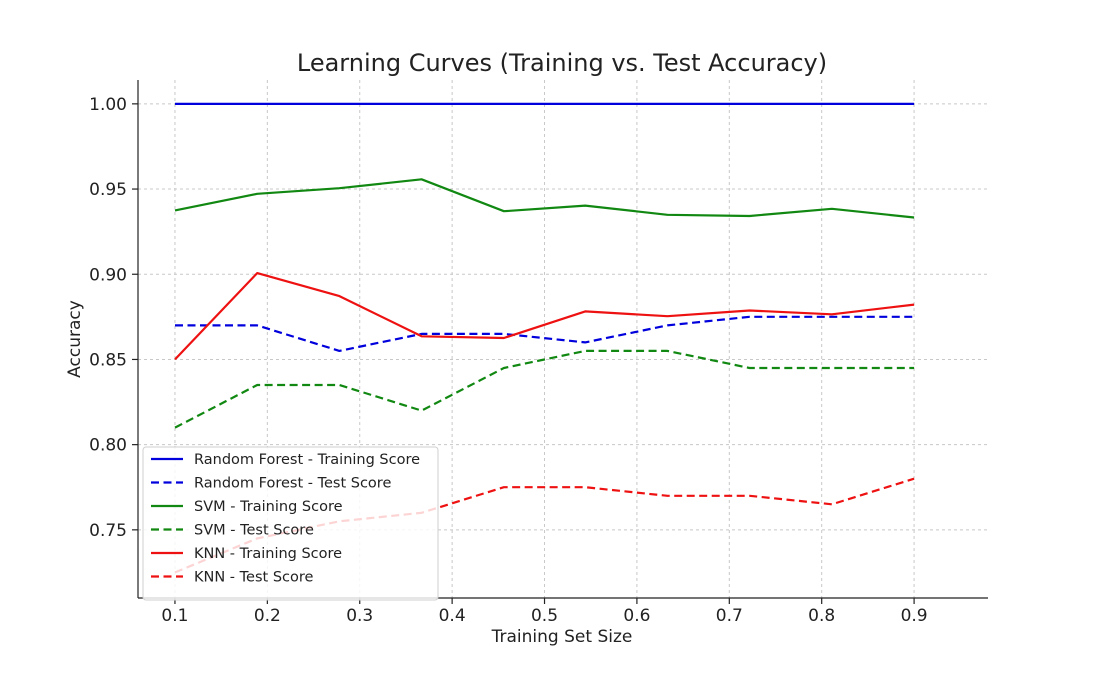 This screenshot has height=676, width=1098. I want to click on x-tick-label: 0.3, so click(359, 616).